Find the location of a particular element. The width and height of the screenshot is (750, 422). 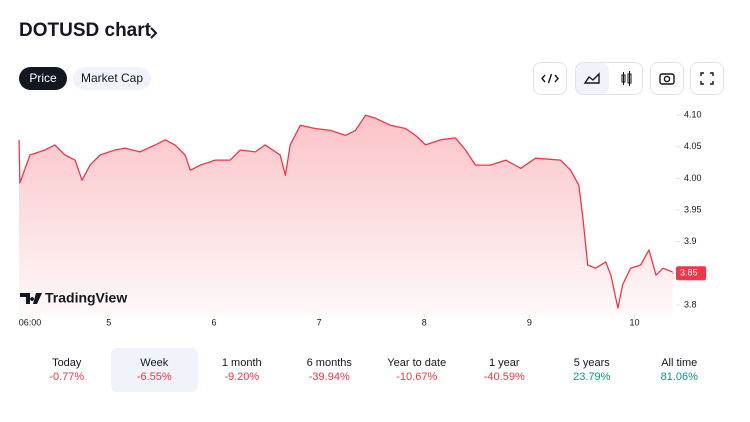

last-price-box is located at coordinates (691, 273).